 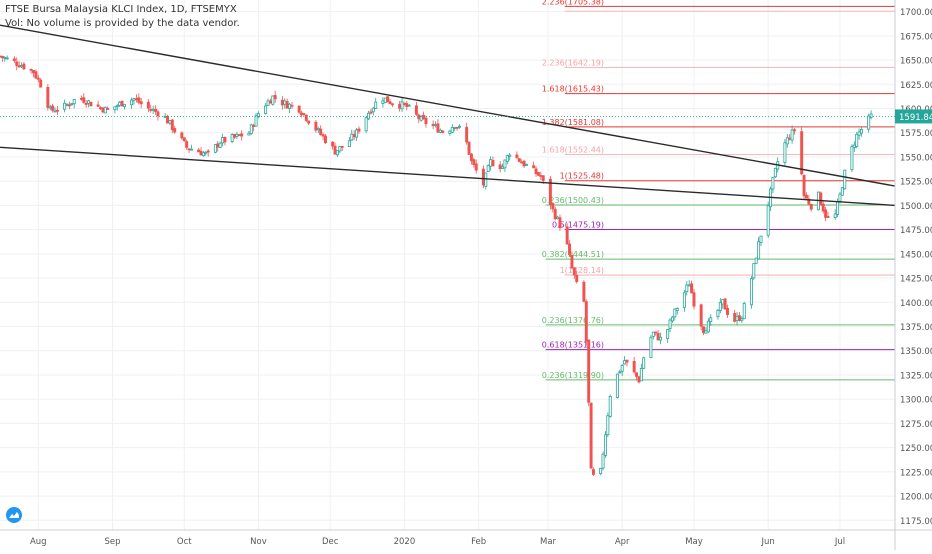 I want to click on y-tick-label: 1550.00, so click(x=916, y=158).